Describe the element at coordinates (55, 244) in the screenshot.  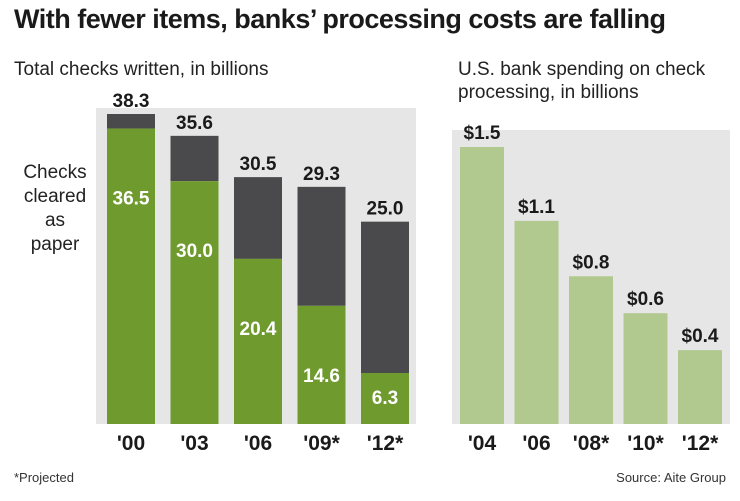
I see `side-label-line-3: paper` at that location.